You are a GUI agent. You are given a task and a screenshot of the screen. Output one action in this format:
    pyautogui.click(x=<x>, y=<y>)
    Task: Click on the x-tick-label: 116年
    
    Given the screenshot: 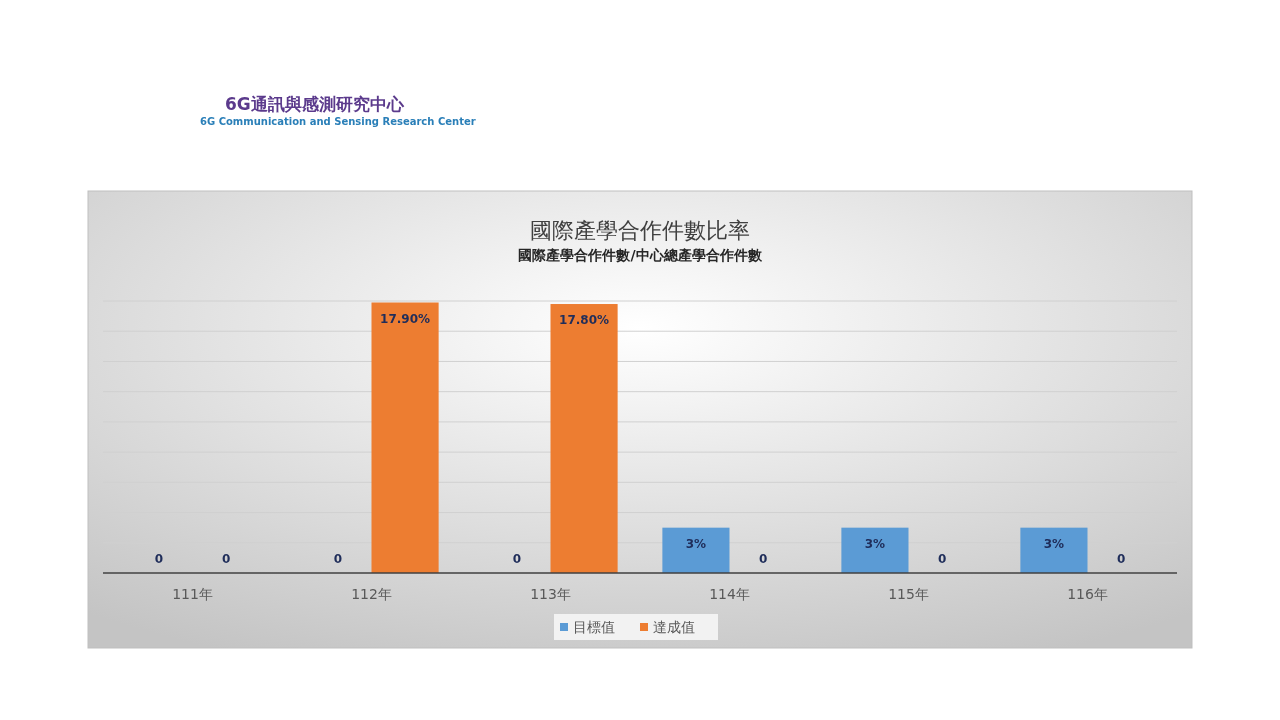 What is the action you would take?
    pyautogui.click(x=1087, y=594)
    